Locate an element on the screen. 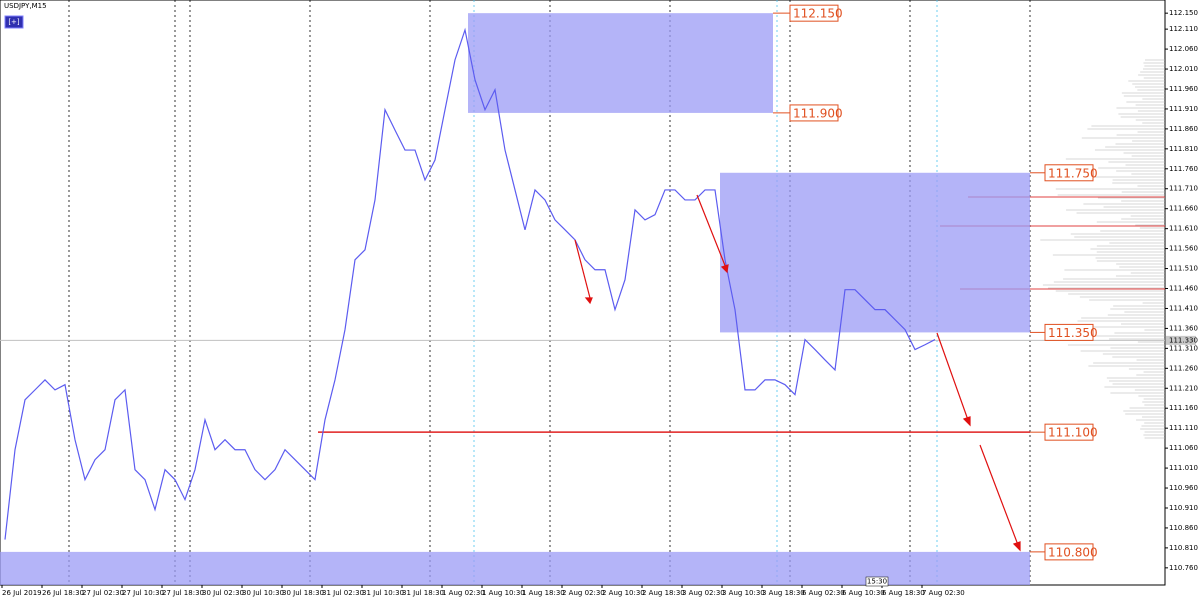 The image size is (1200, 601). y-tick-label: 111.460 is located at coordinates (1183, 289).